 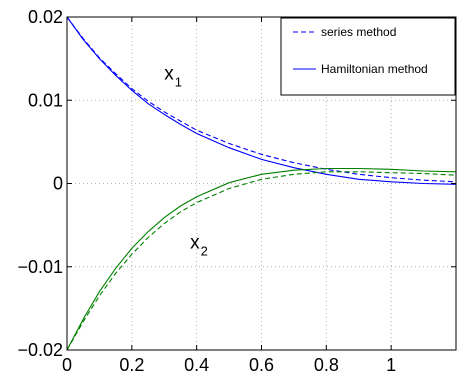 I want to click on y-tick-label: 0.02, so click(x=45, y=17).